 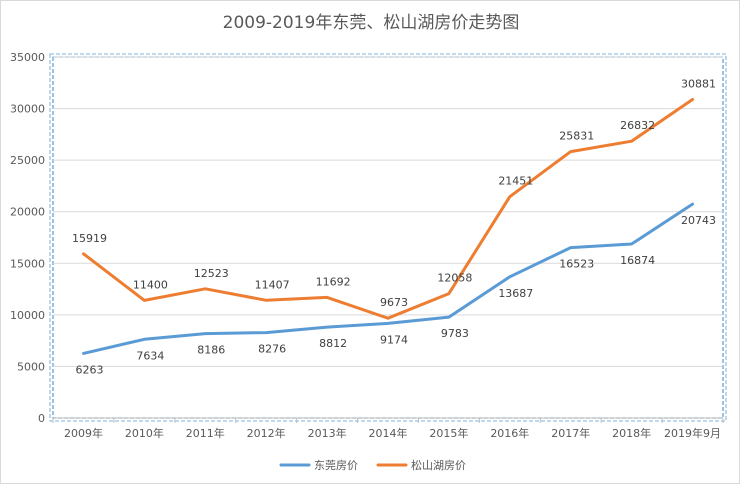 I want to click on data-label: 20743, so click(x=698, y=220).